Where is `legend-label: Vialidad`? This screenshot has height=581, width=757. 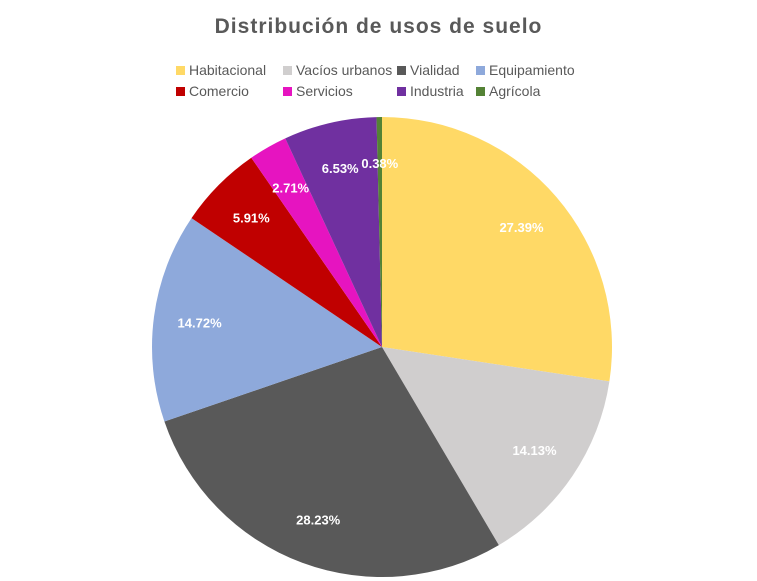
legend-label: Vialidad is located at coordinates (435, 70).